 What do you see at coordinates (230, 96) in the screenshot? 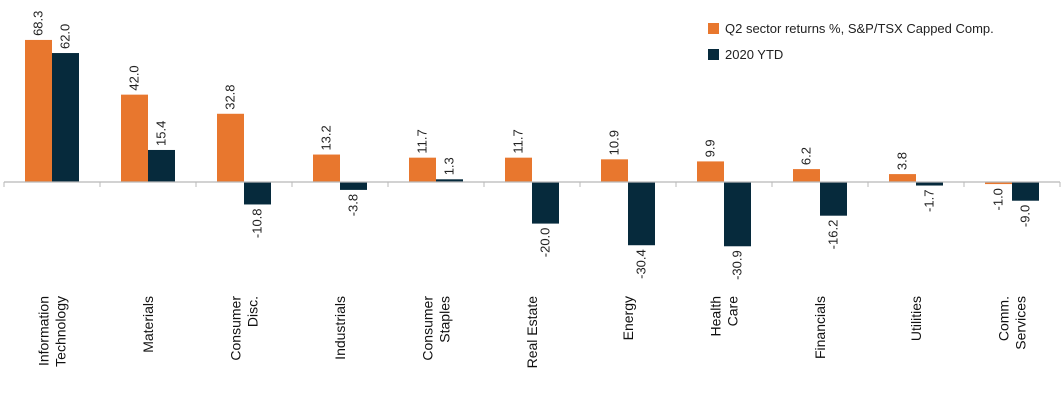
I see `value-label-q2-2: 32.8` at bounding box center [230, 96].